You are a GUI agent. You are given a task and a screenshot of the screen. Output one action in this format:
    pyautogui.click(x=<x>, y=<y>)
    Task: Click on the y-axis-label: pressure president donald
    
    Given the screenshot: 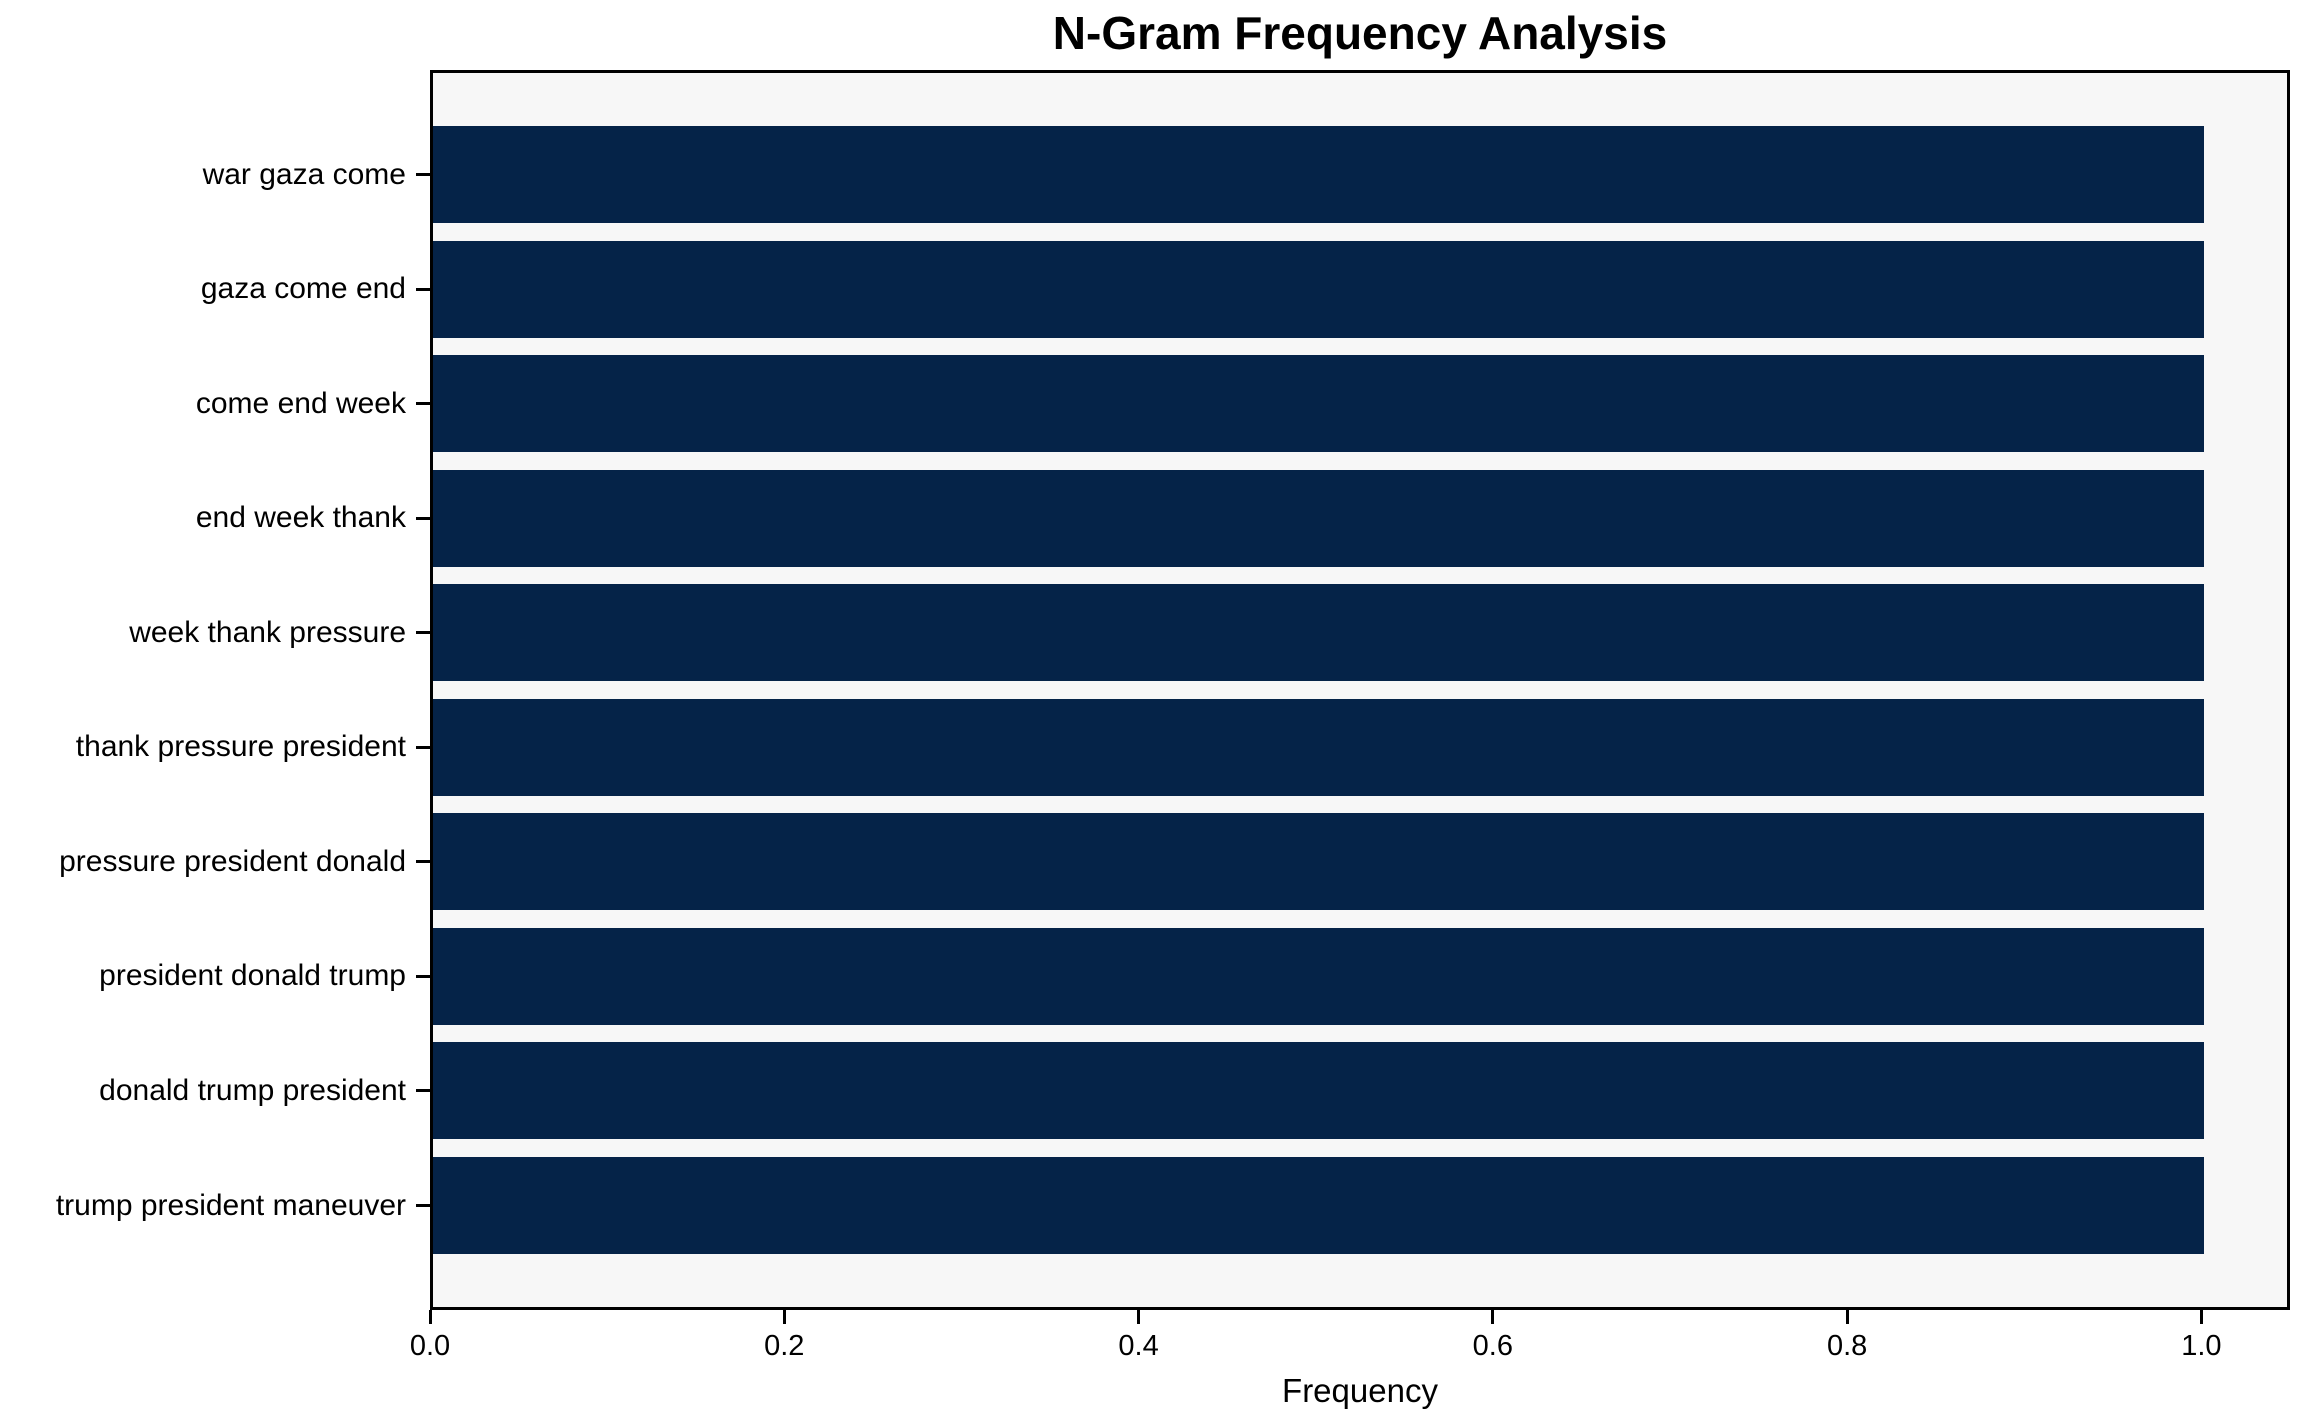 What is the action you would take?
    pyautogui.click(x=232, y=861)
    